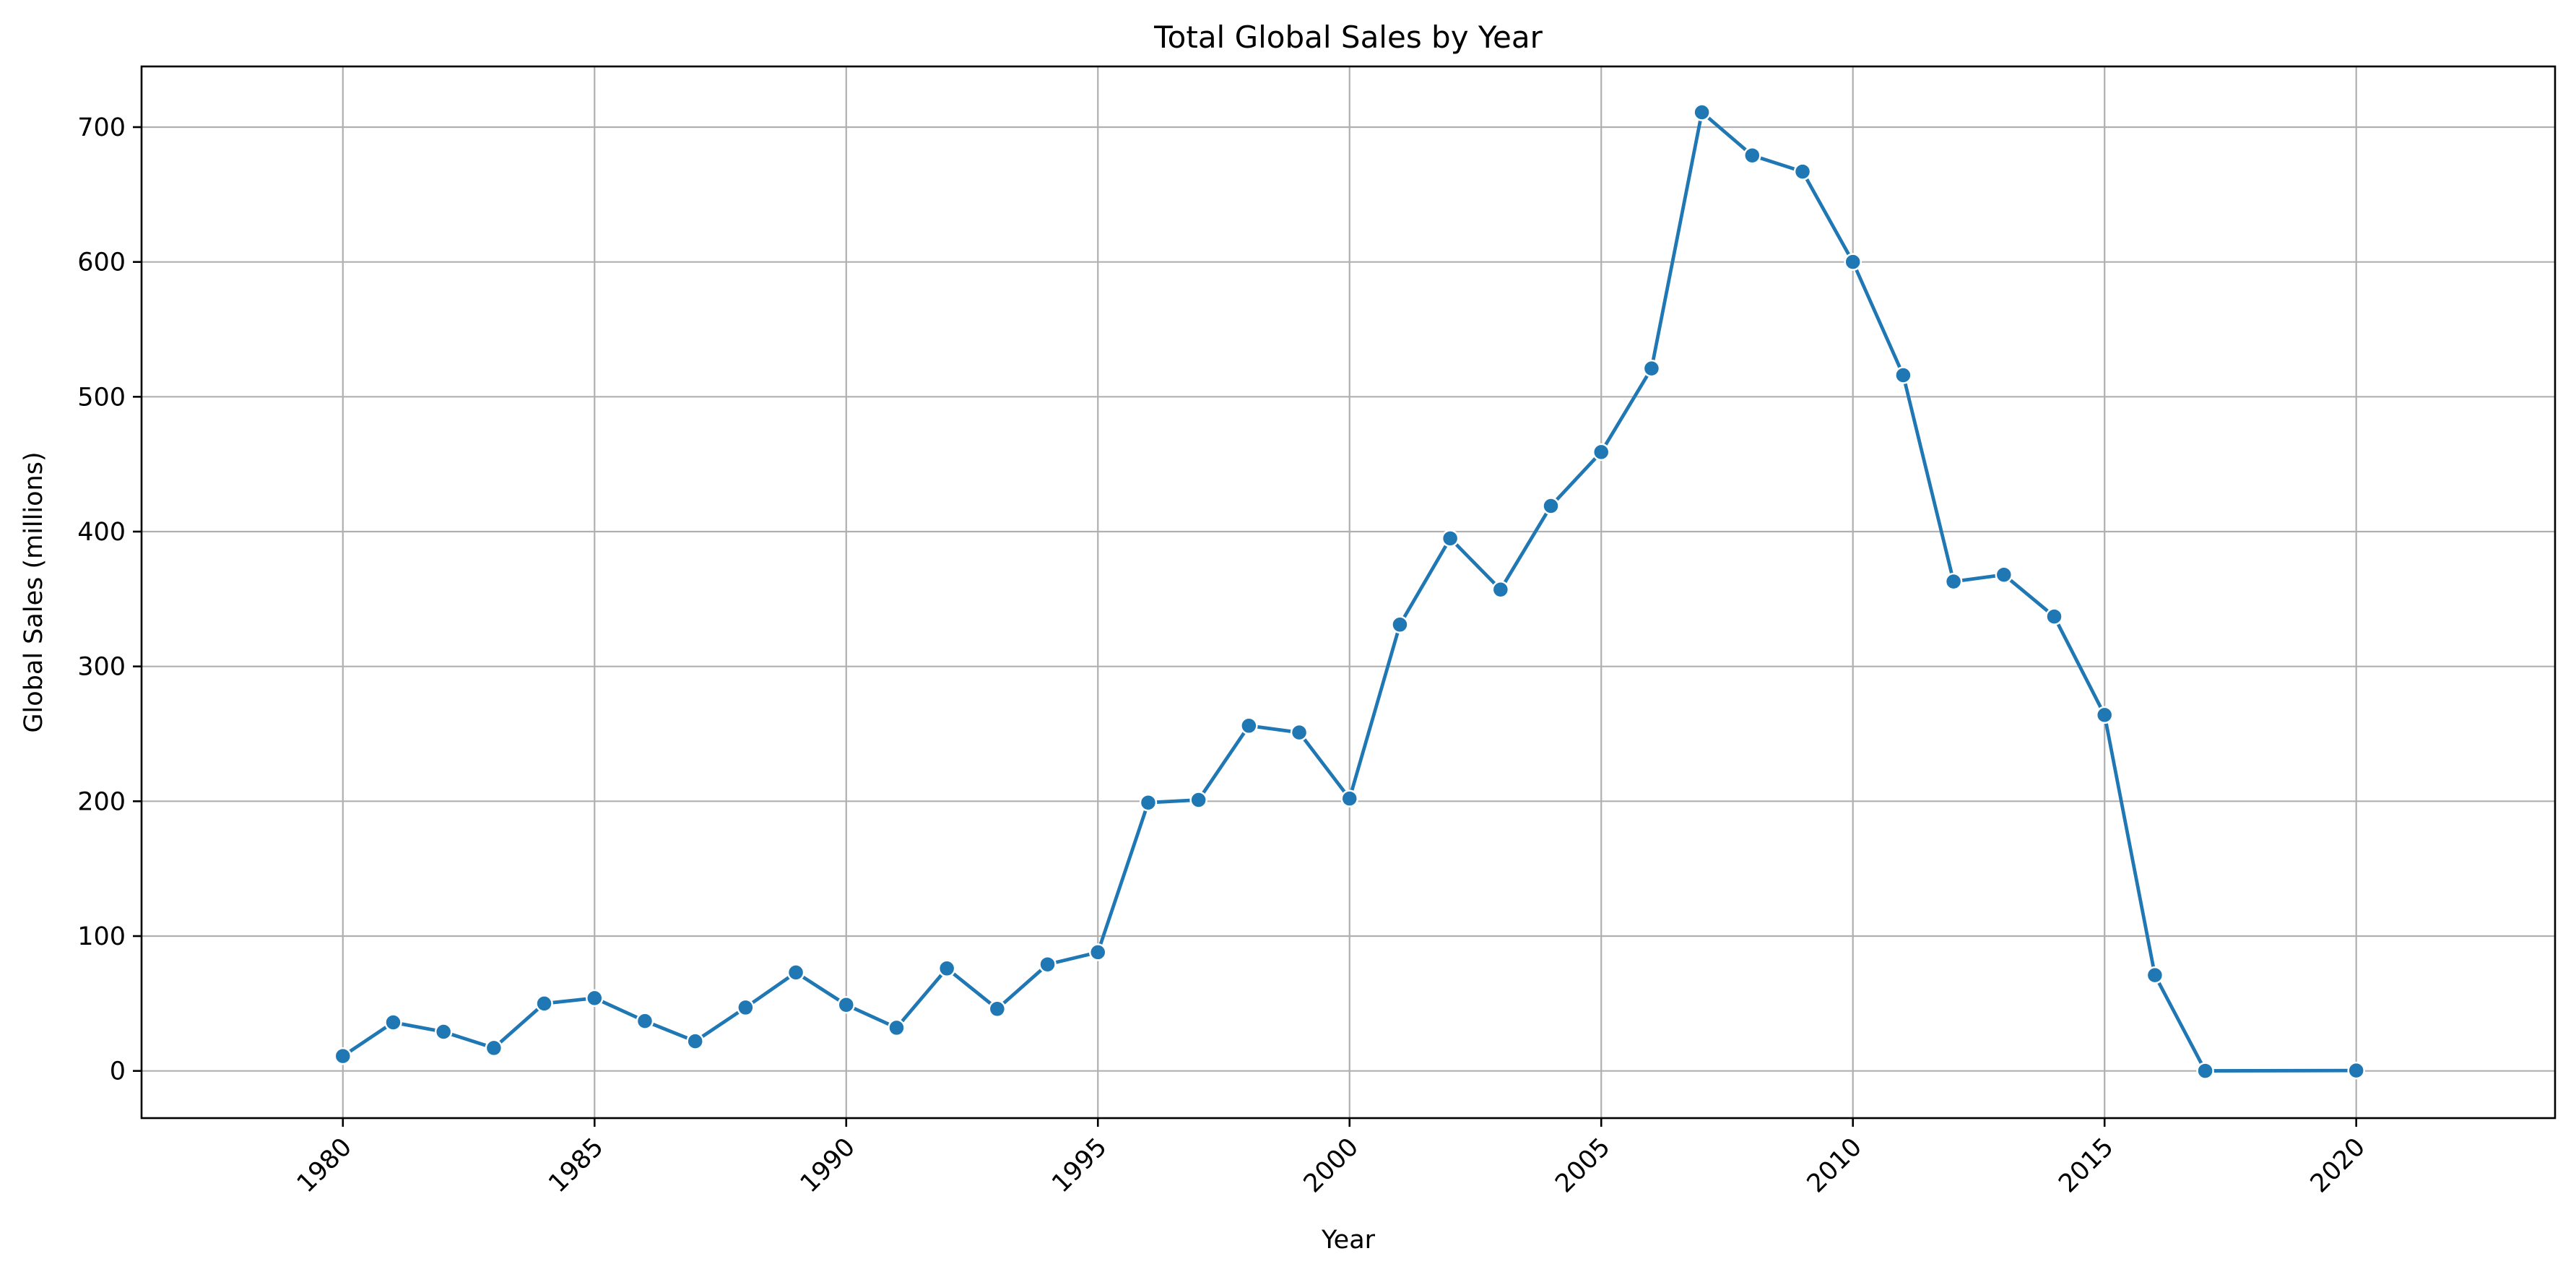 Image resolution: width=2576 pixels, height=1277 pixels. Describe the element at coordinates (1348, 1240) in the screenshot. I see `x-axis-label: Year` at that location.